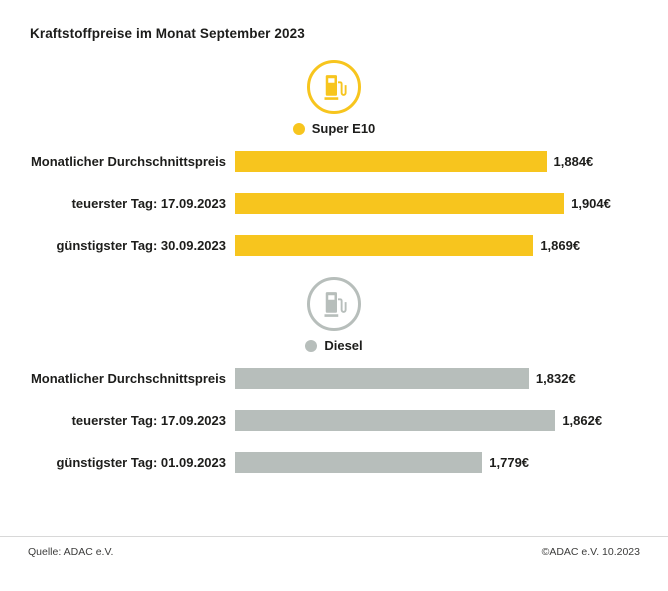 The image size is (668, 591). I want to click on bar-row: günstigster Tag: 30.09.2023 1,869€, so click(334, 245).